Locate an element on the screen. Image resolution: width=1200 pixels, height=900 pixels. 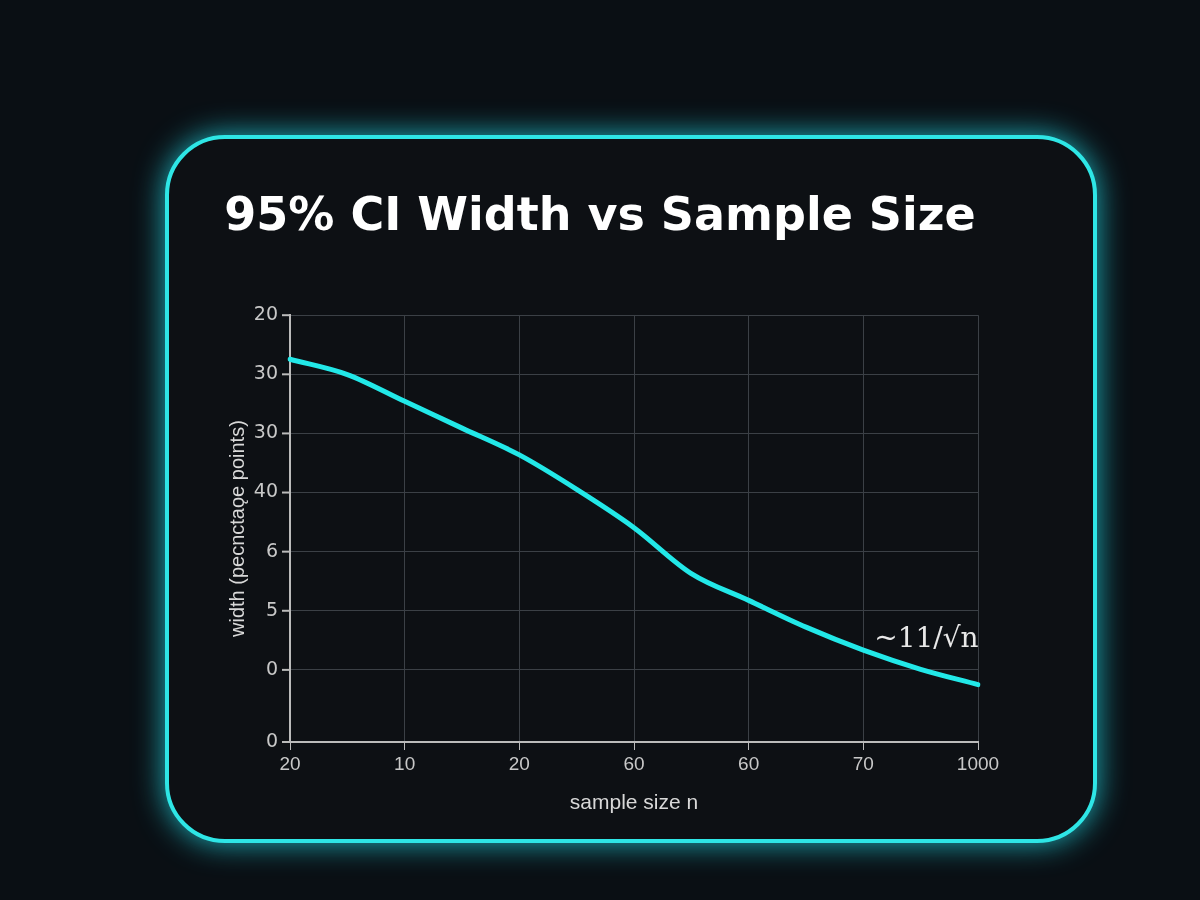
x-axis-title: sample size n is located at coordinates (634, 802).